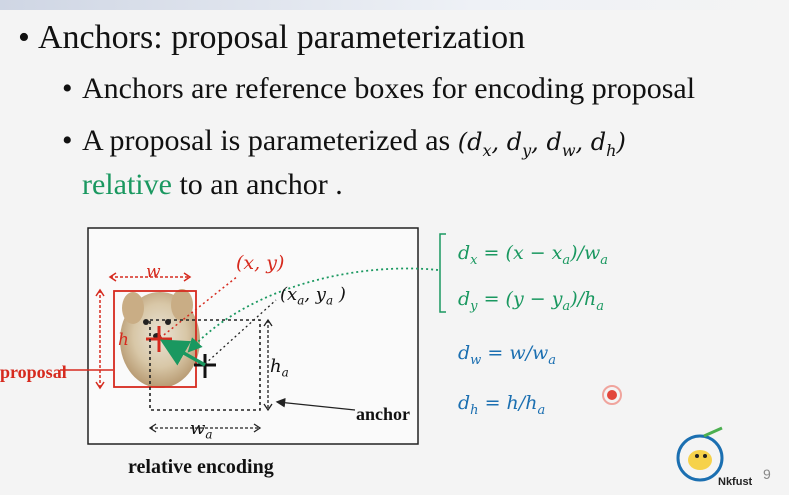 The image size is (789, 495). I want to click on xy-leader, so click(199, 307).